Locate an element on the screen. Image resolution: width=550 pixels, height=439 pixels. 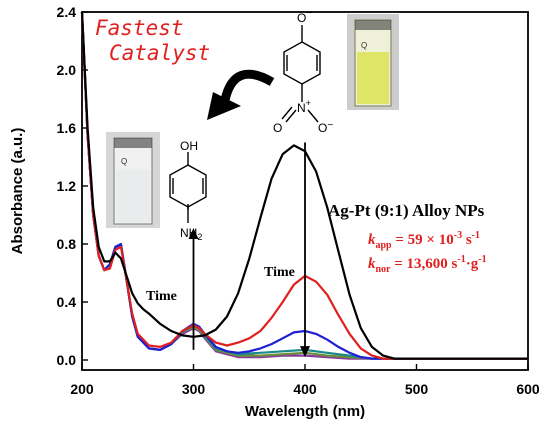
y-tick-label: 1.6 is located at coordinates (67, 128).